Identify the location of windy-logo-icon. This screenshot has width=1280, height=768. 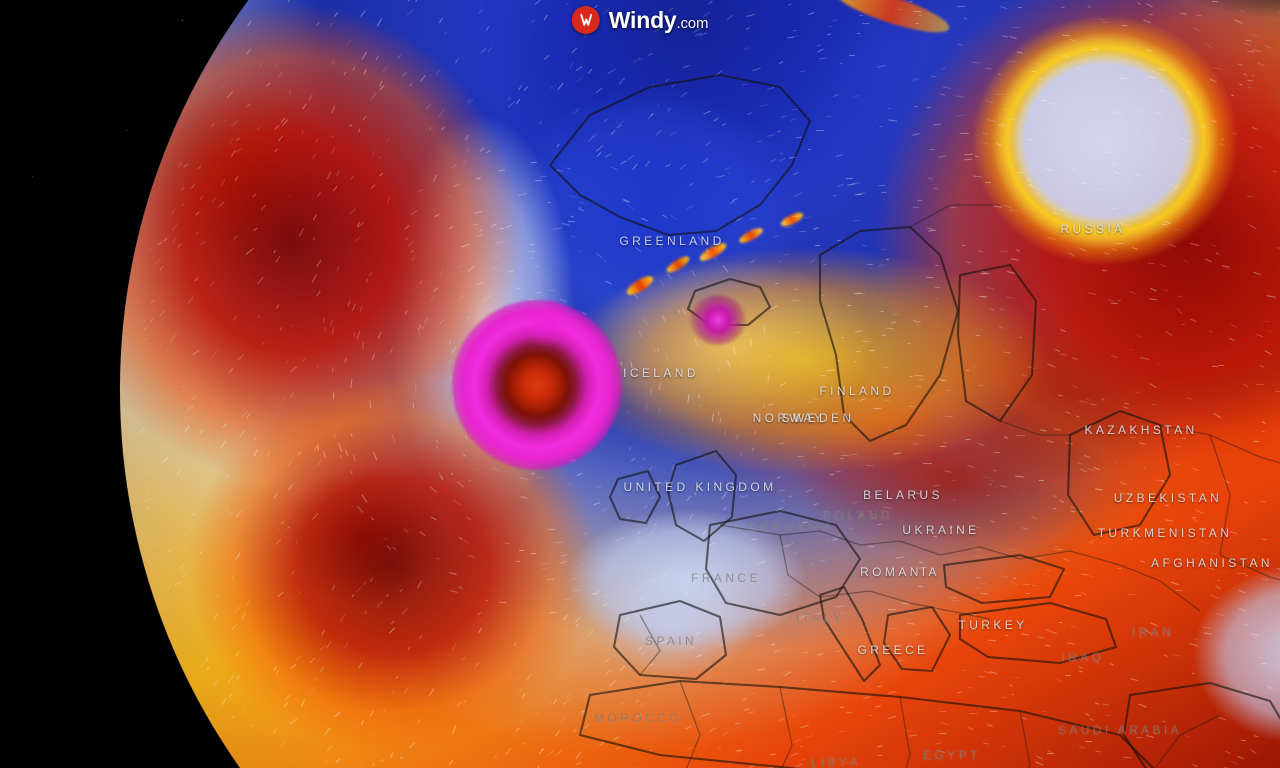
(585, 20).